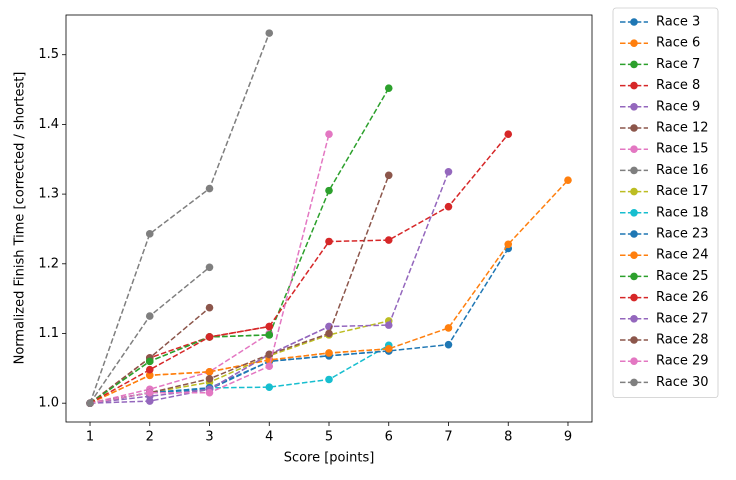 The image size is (736, 480). What do you see at coordinates (508, 437) in the screenshot?
I see `x-tick-label: 8` at bounding box center [508, 437].